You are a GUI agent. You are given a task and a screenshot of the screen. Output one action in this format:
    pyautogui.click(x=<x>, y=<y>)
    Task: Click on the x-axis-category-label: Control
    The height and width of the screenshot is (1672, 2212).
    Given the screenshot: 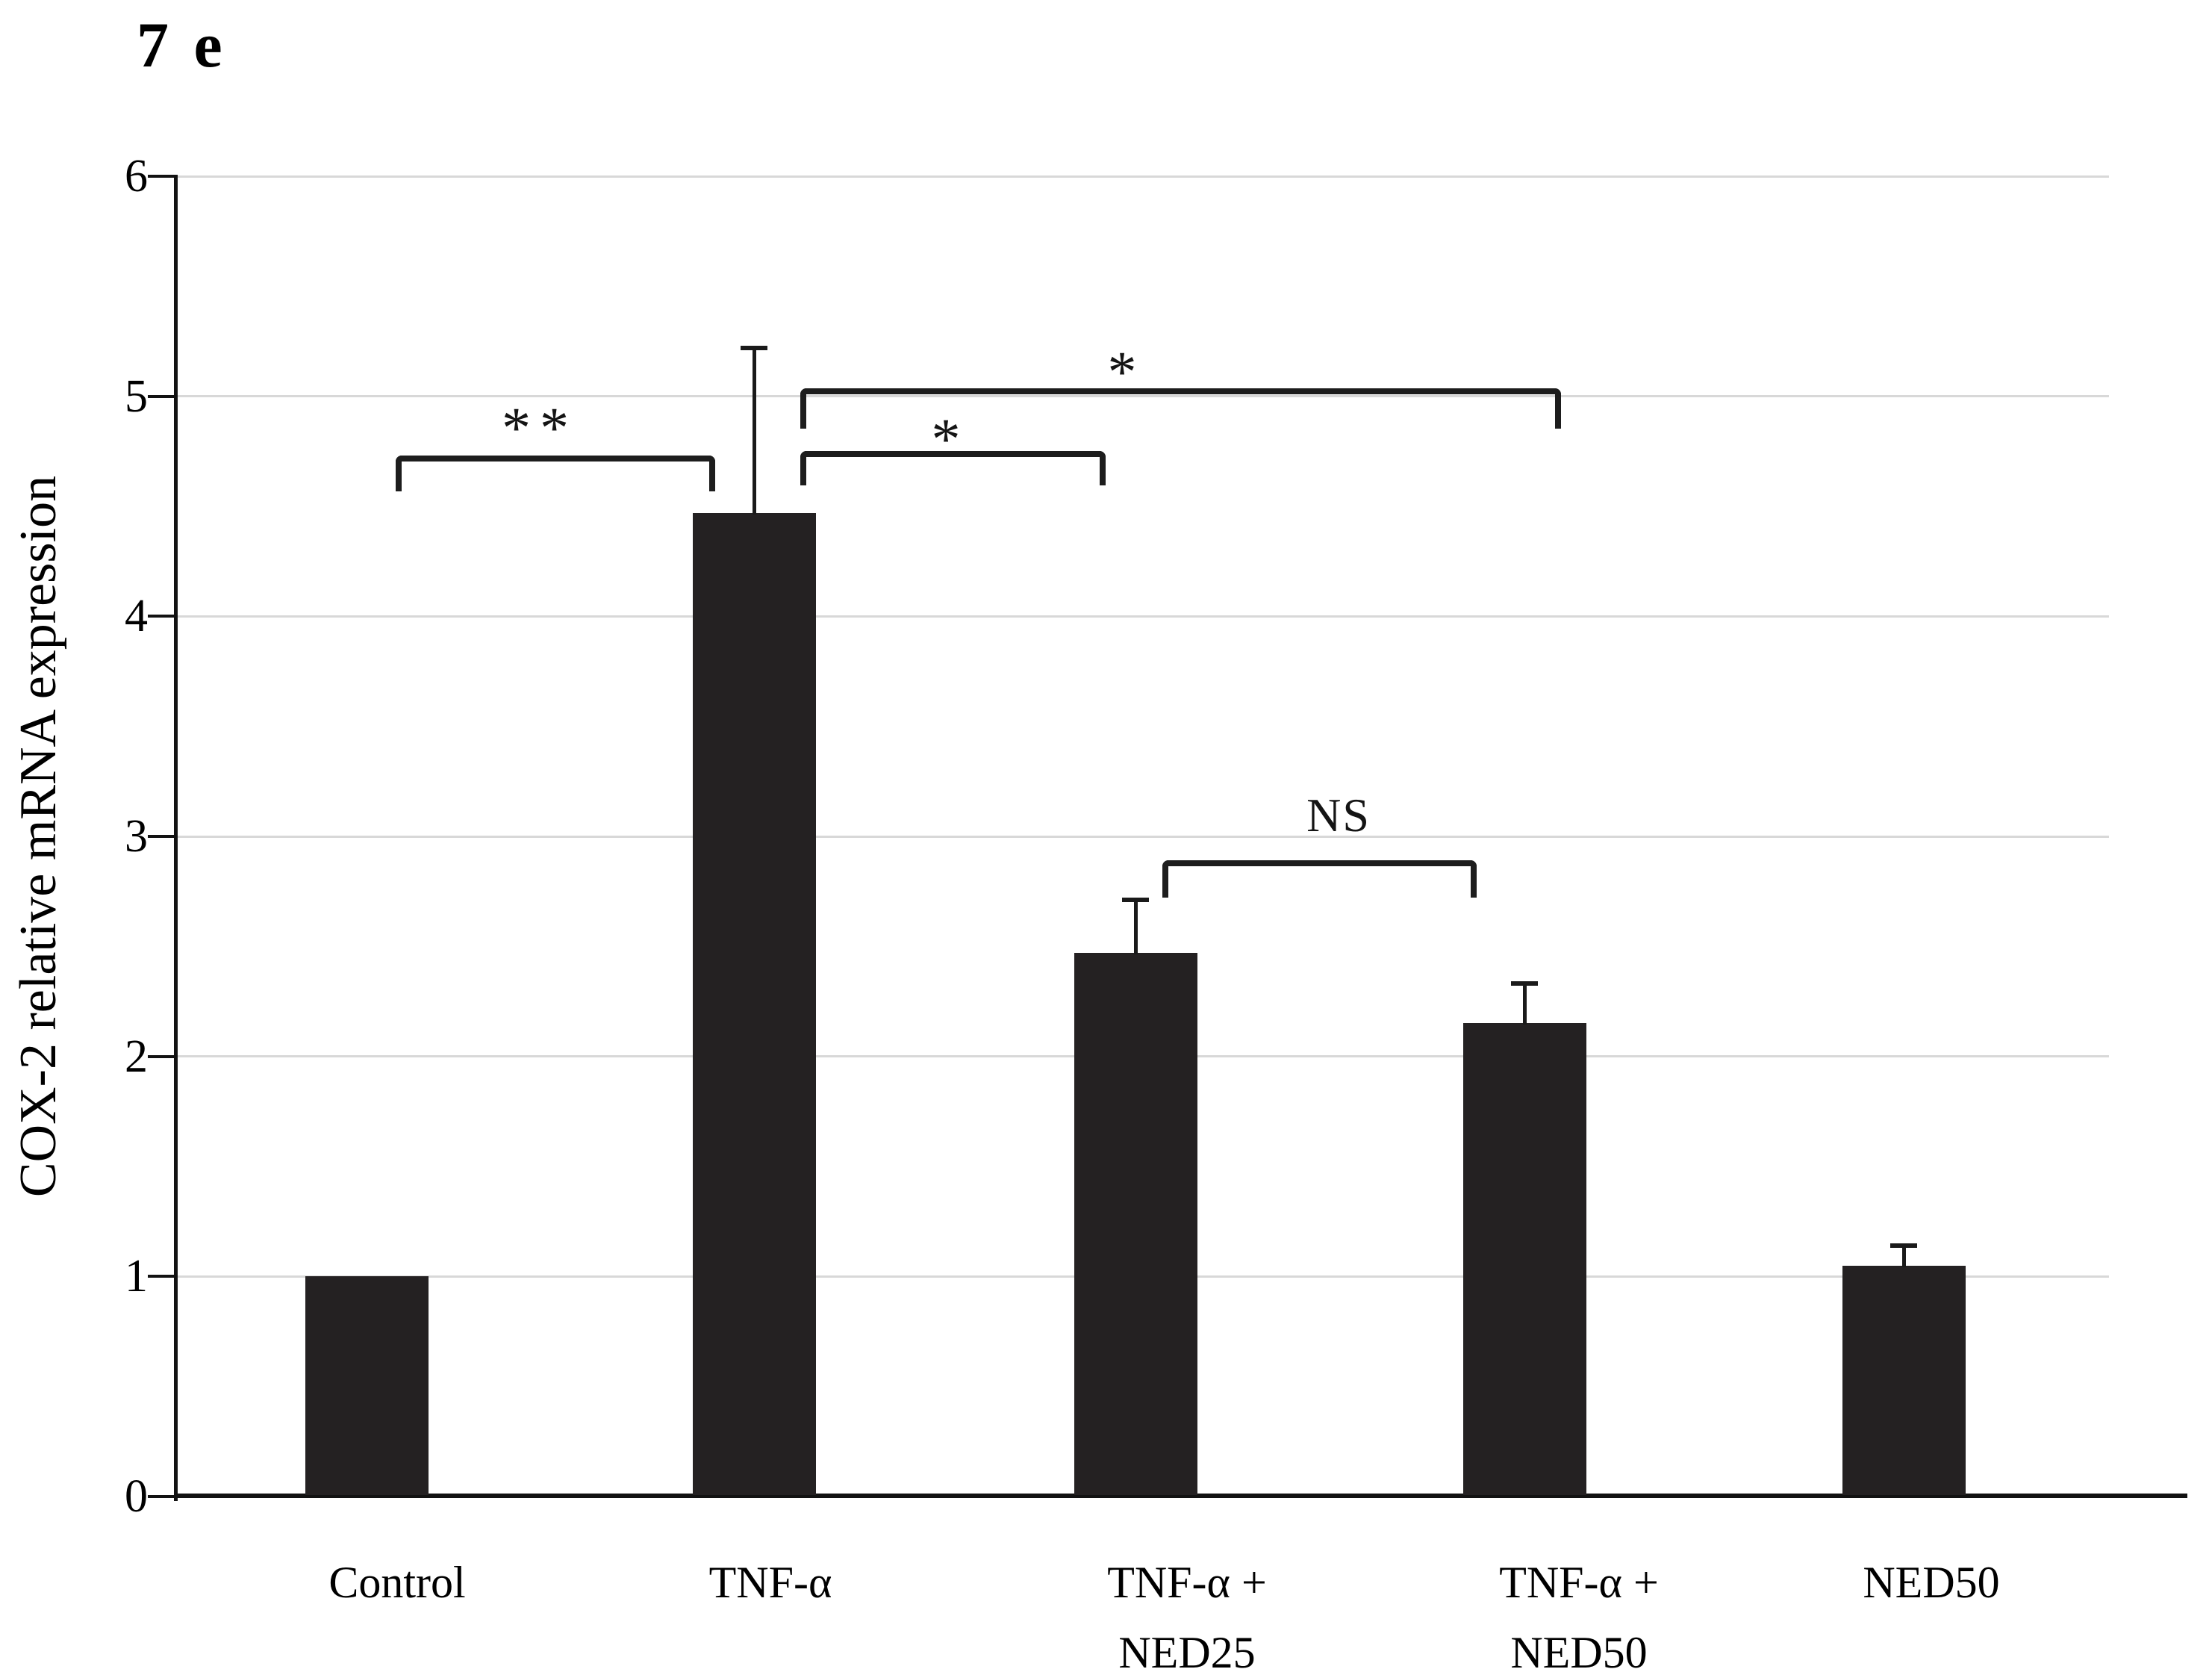 What is the action you would take?
    pyautogui.click(x=397, y=1582)
    